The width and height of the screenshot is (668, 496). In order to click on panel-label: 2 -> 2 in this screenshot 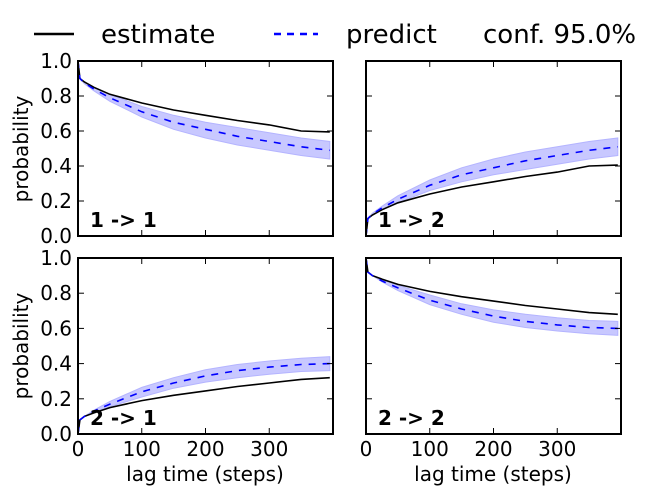, I will do `click(411, 418)`.